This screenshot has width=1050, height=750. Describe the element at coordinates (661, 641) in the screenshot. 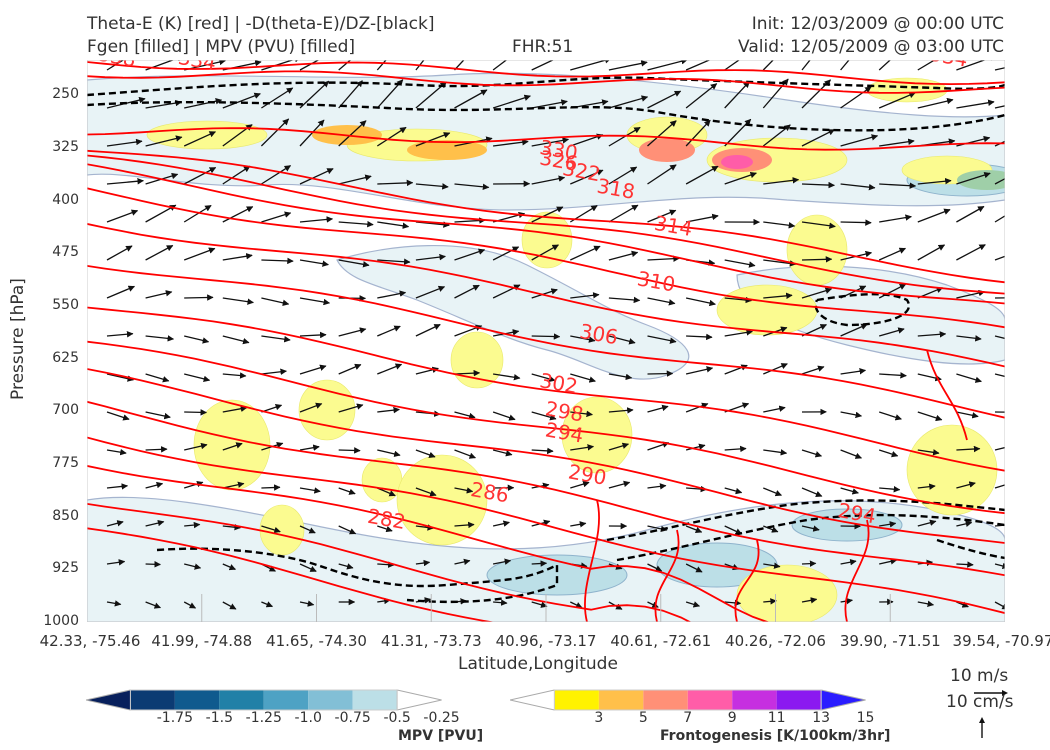

I see `x-tick-label: 40.61, -72.61` at that location.